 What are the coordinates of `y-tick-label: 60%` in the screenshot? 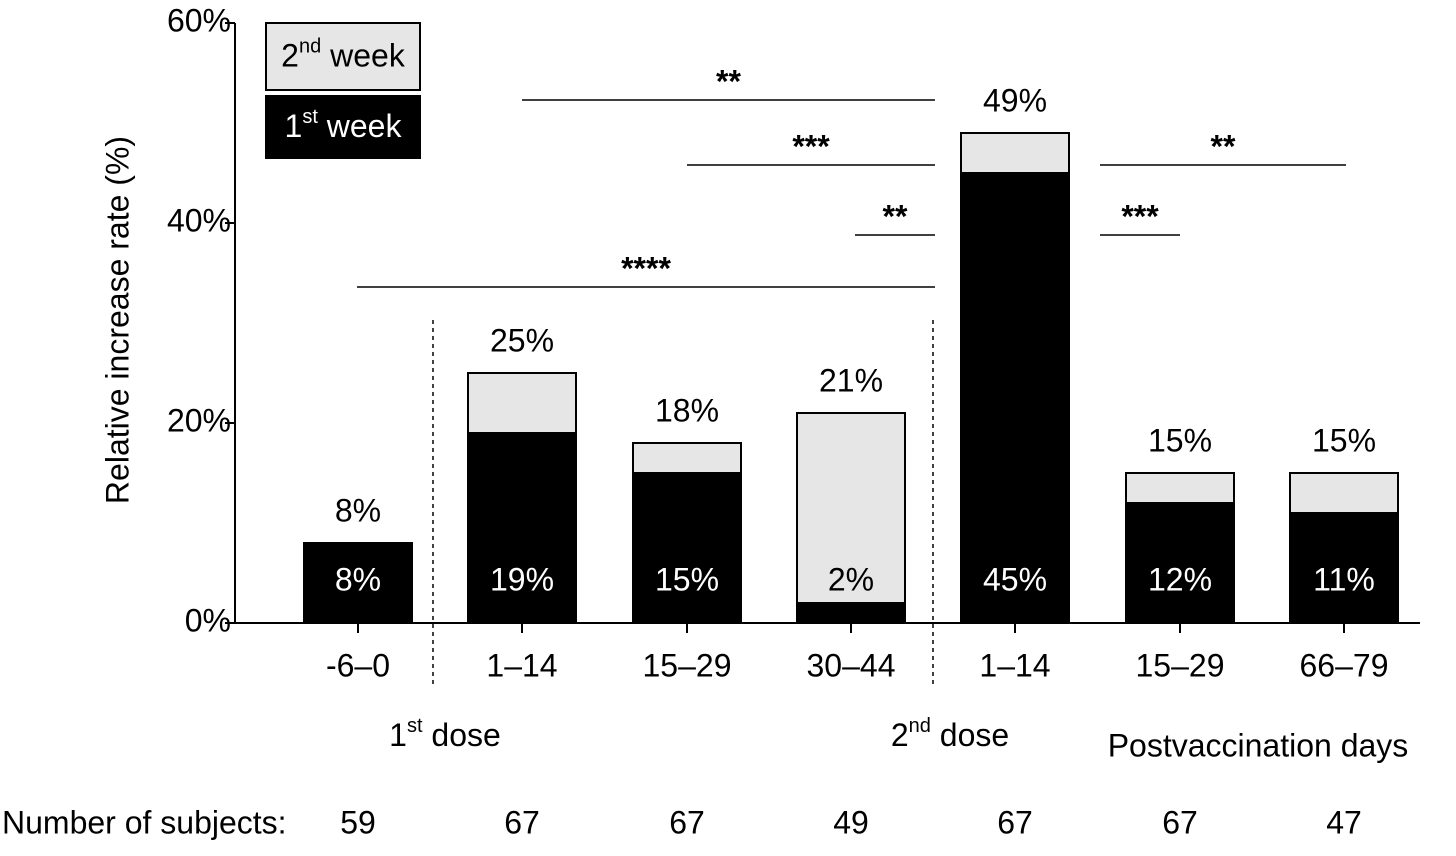 It's located at (199, 20).